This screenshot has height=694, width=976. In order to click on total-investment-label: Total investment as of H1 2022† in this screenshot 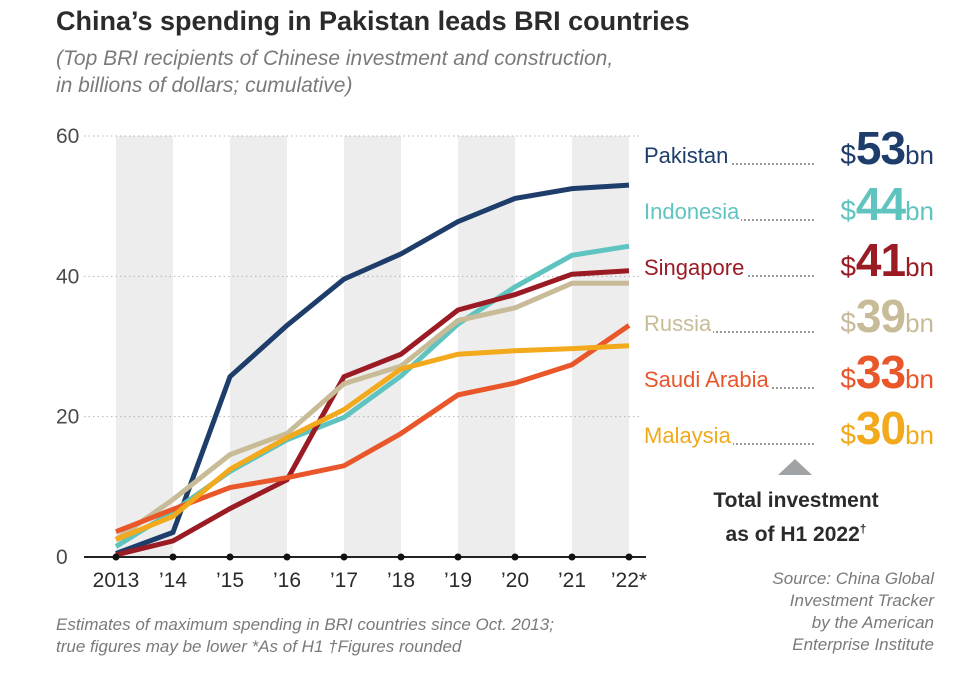, I will do `click(796, 518)`.